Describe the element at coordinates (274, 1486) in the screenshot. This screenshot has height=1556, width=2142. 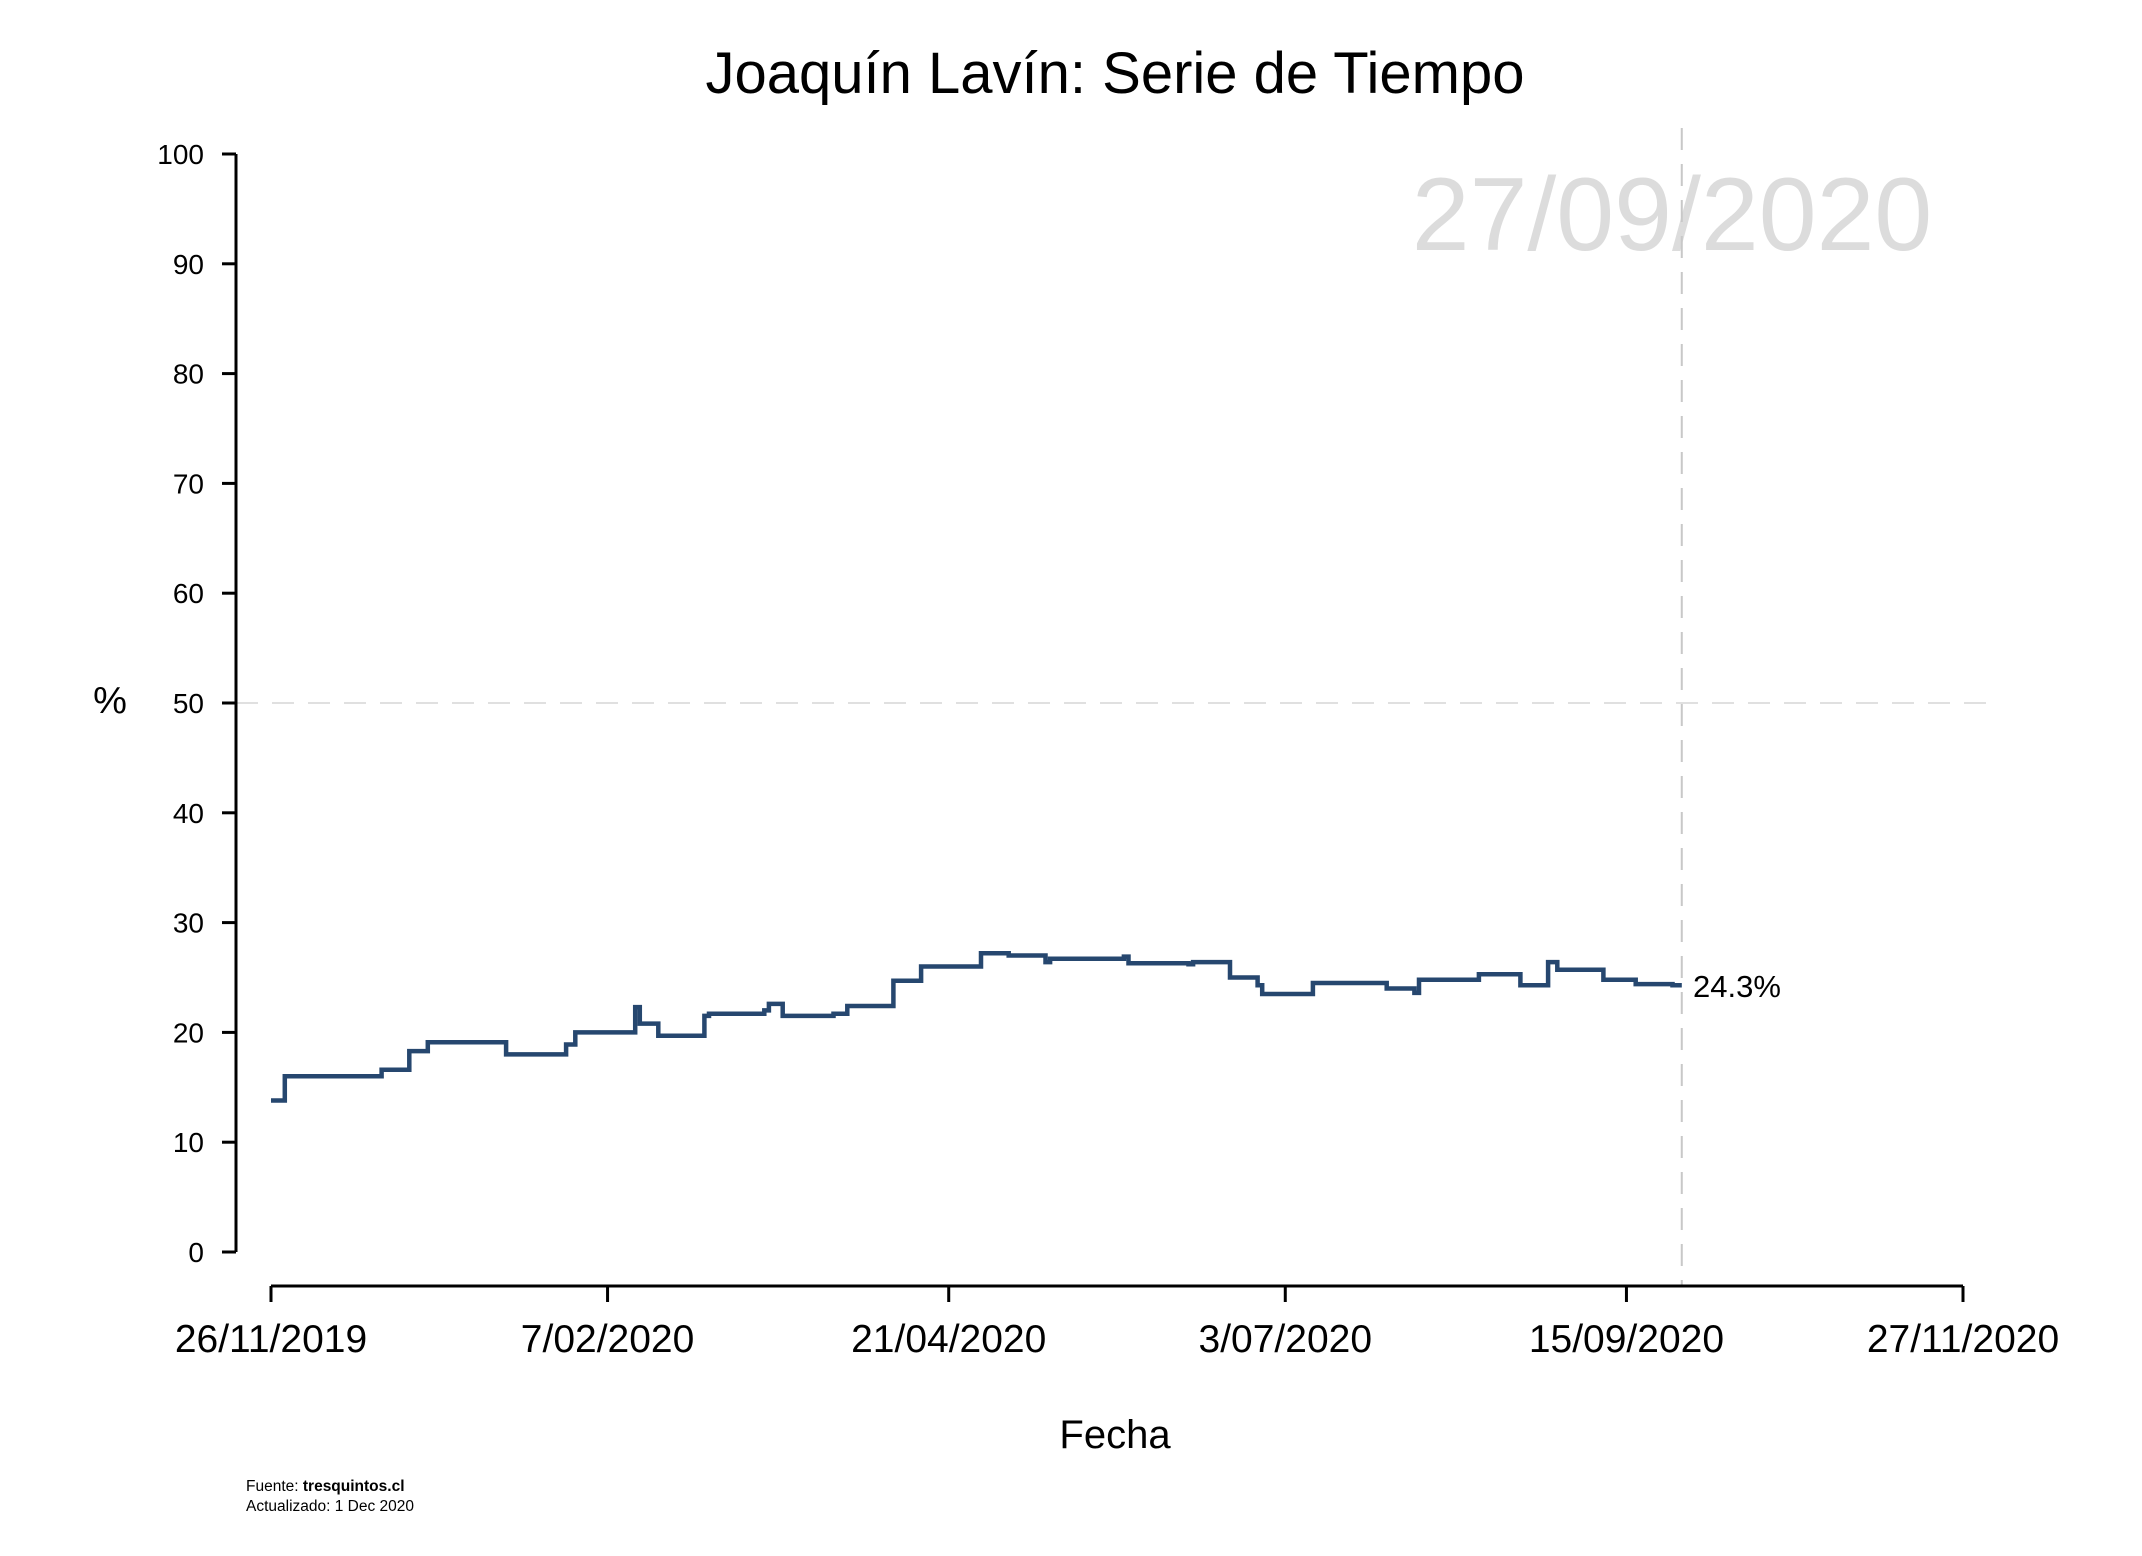
I see `source-label: Fuente:` at that location.